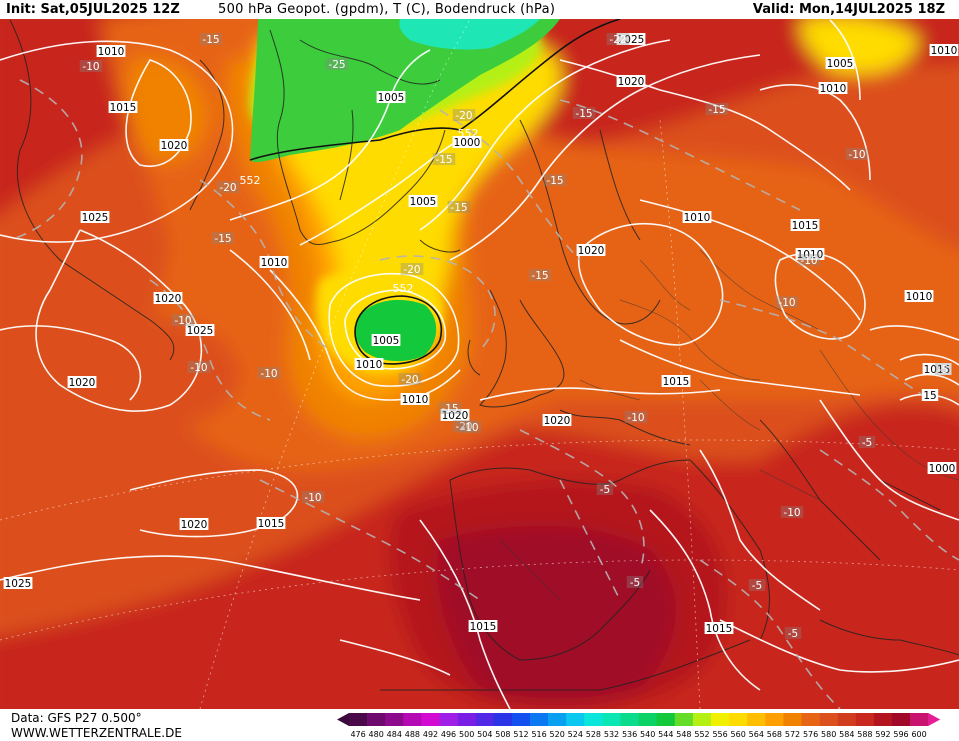 The height and width of the screenshot is (741, 959). What do you see at coordinates (647, 734) in the screenshot?
I see `legend-tick-label: 540` at bounding box center [647, 734].